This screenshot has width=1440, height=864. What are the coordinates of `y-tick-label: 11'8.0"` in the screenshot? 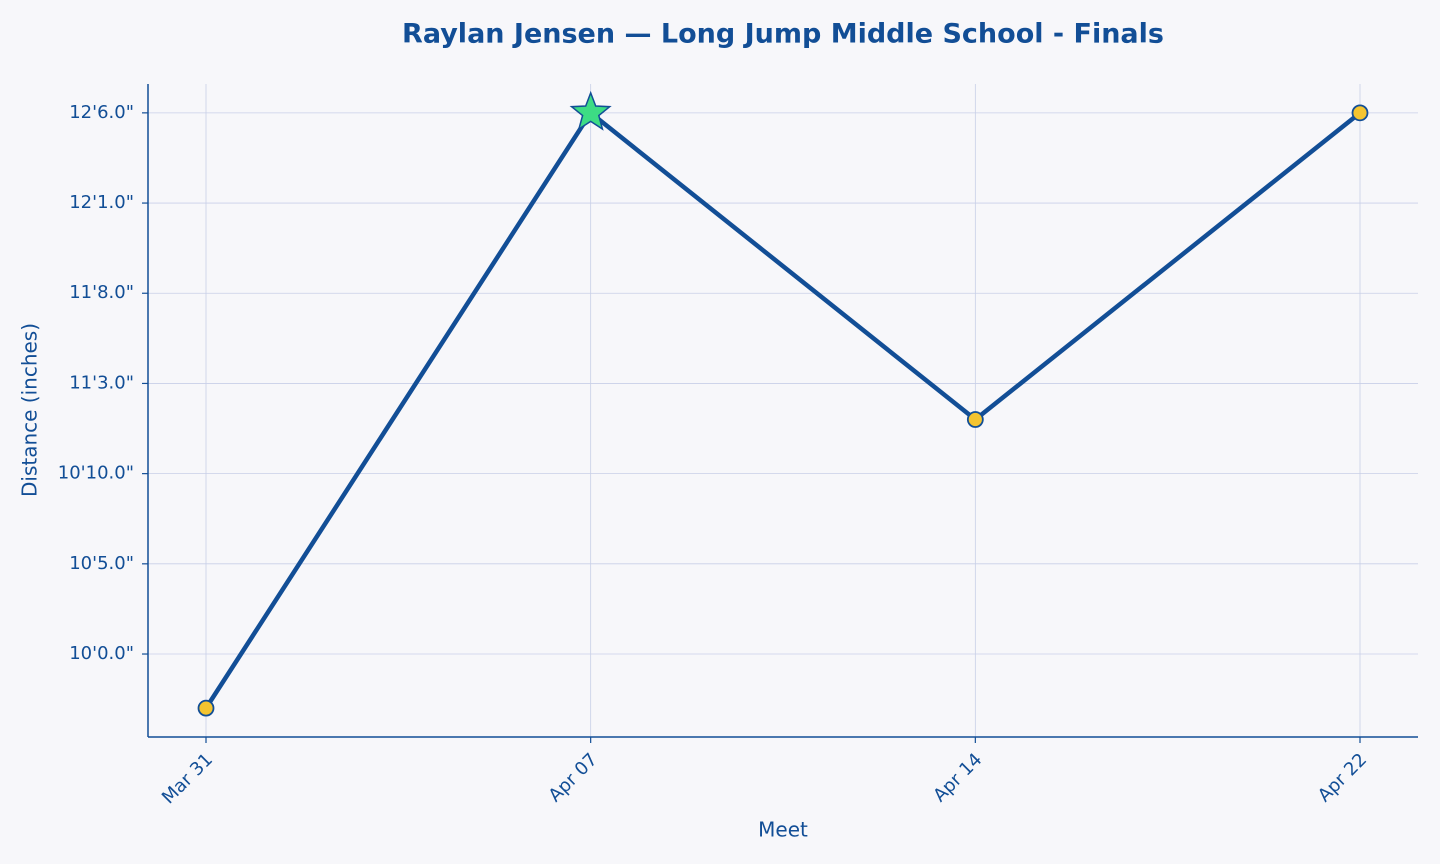 It's located at (101, 292).